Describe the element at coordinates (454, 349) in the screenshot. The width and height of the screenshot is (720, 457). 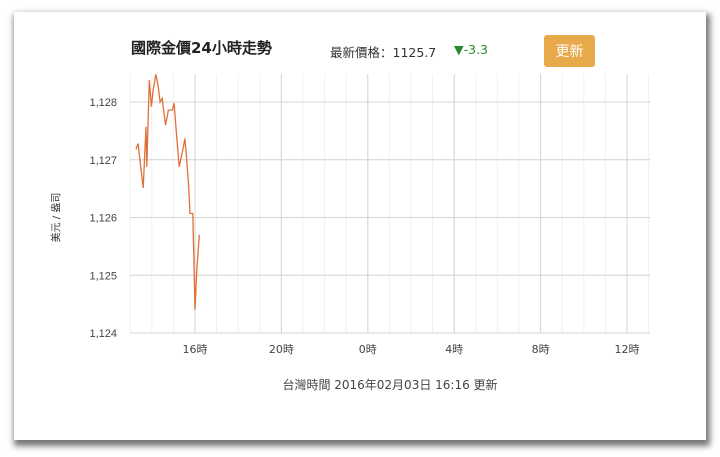
I see `x-tick-label: 4時` at that location.